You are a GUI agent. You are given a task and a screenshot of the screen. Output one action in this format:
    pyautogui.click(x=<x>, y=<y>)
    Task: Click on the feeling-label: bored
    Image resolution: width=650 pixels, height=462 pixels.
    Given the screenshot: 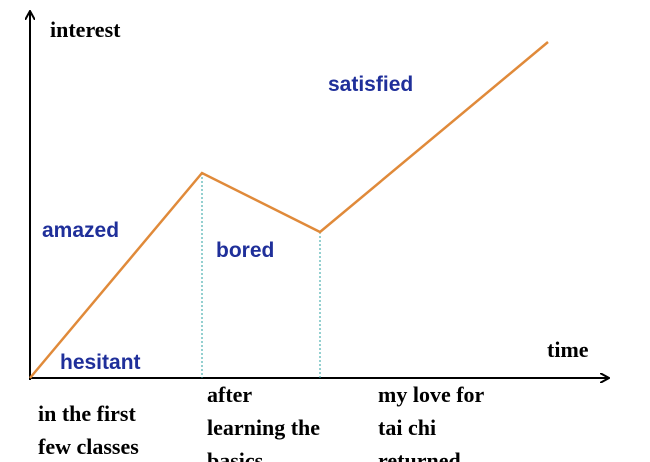 What is the action you would take?
    pyautogui.click(x=245, y=250)
    